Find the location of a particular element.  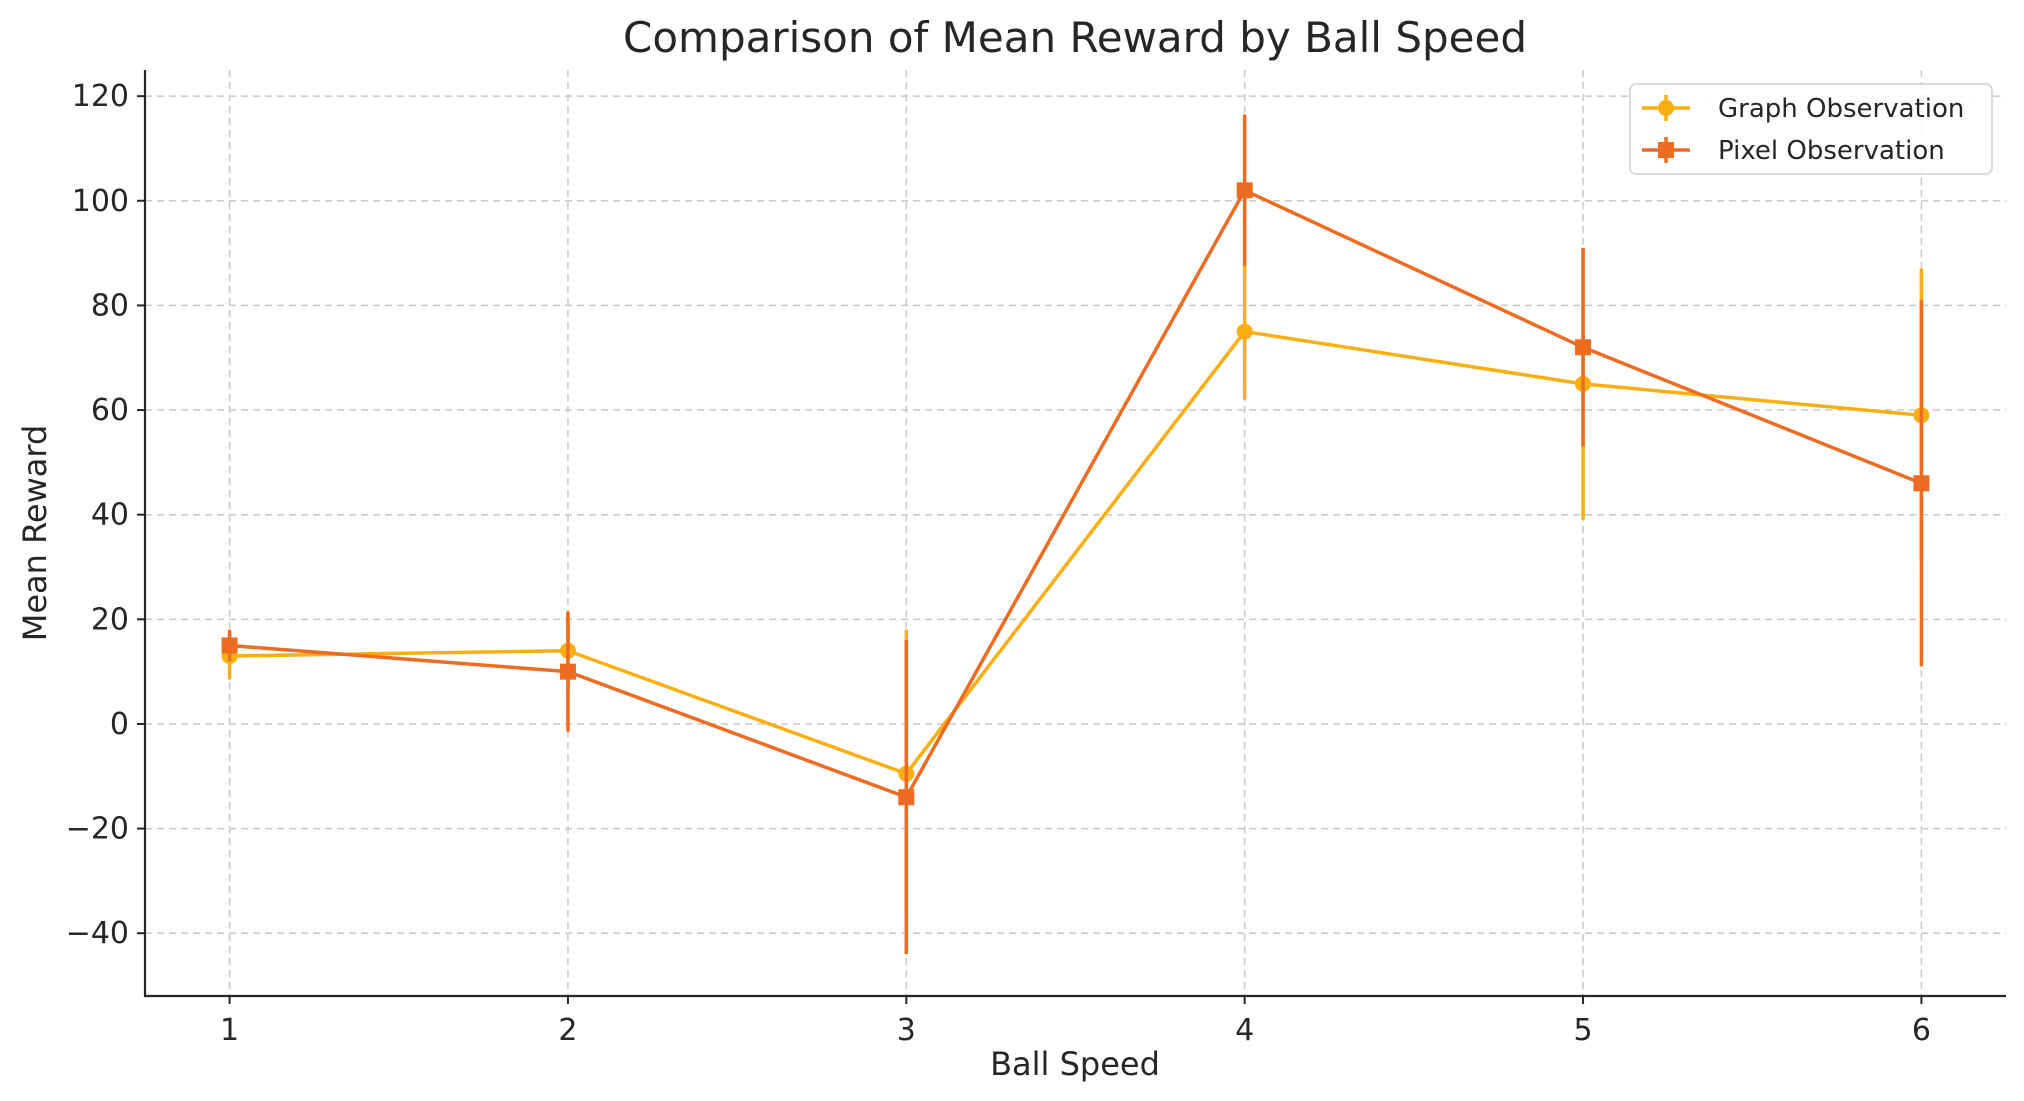

y-tick-label: −40 is located at coordinates (97, 933).